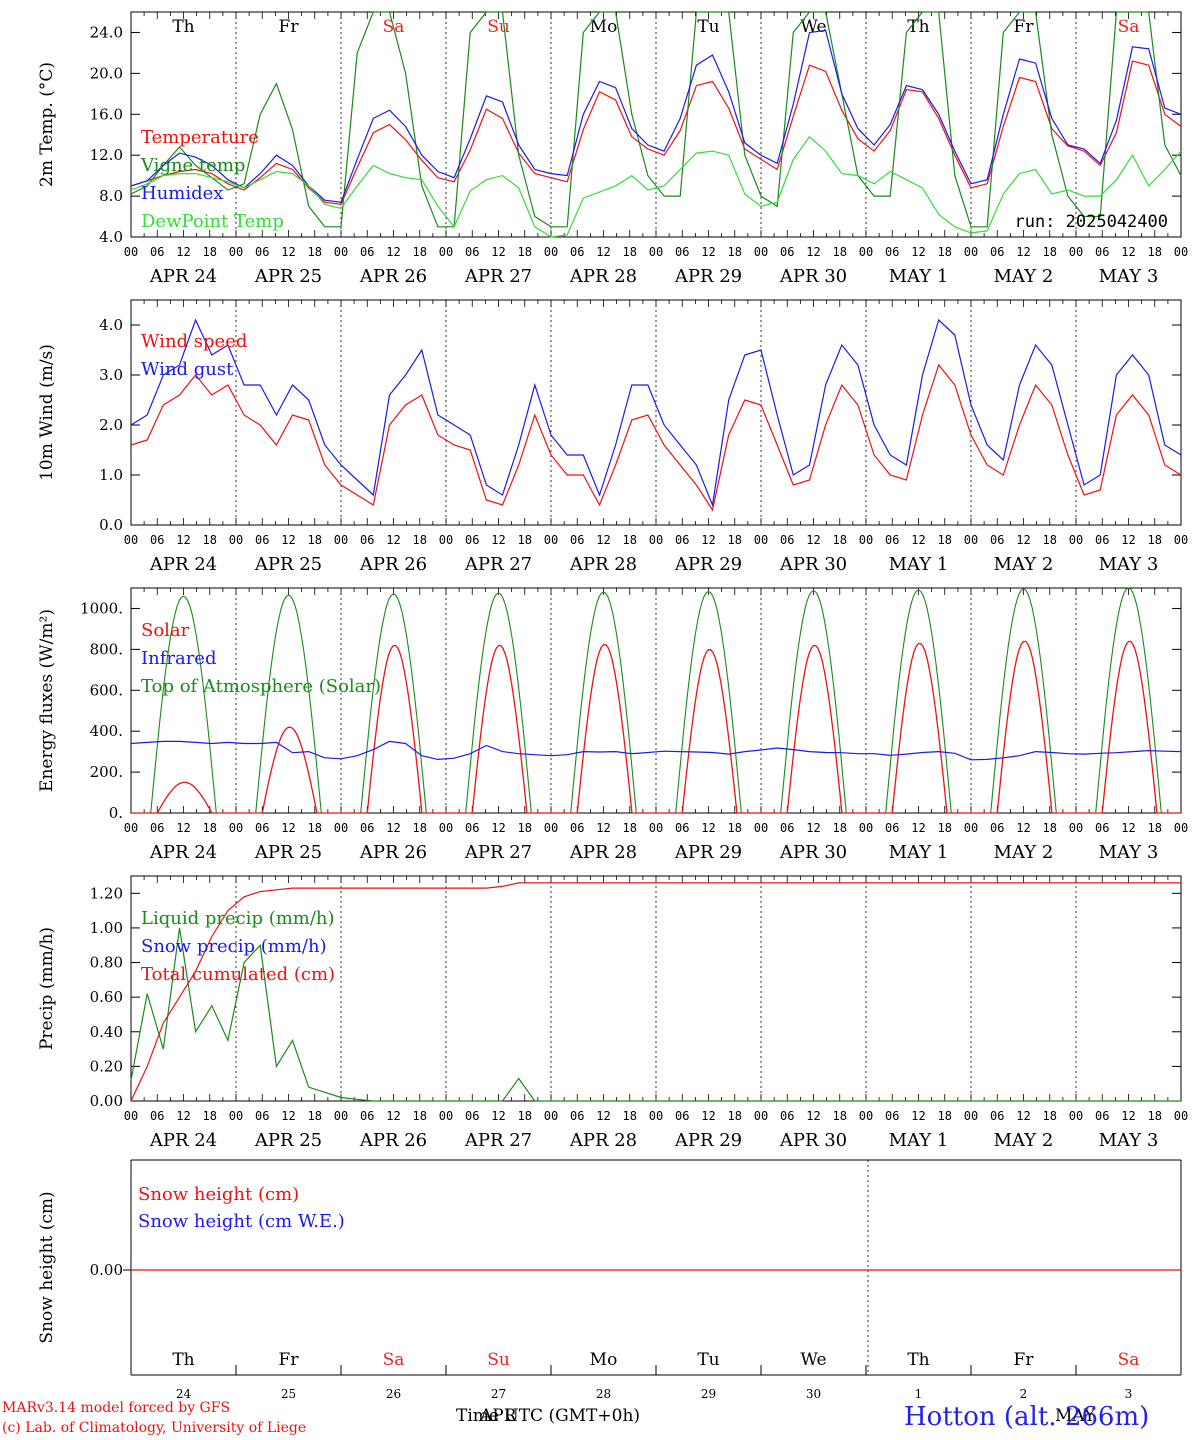  What do you see at coordinates (498, 27) in the screenshot?
I see `weekday-label: Su` at bounding box center [498, 27].